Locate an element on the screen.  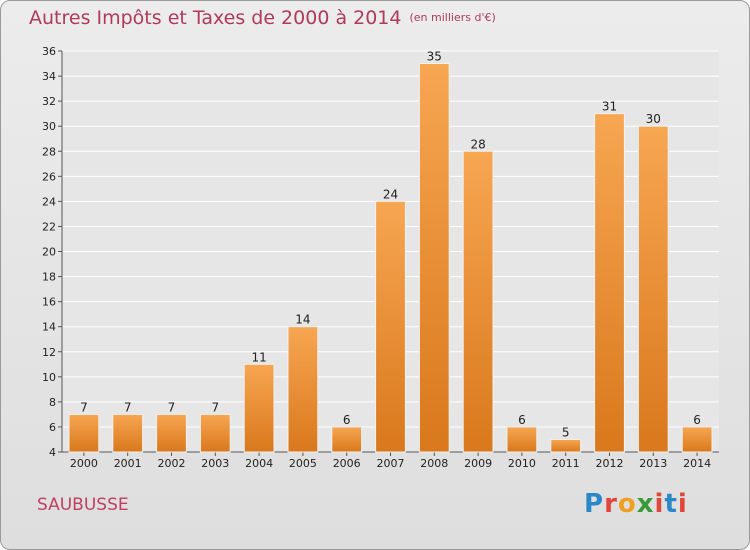
x-tick-label: 2001 is located at coordinates (128, 463).